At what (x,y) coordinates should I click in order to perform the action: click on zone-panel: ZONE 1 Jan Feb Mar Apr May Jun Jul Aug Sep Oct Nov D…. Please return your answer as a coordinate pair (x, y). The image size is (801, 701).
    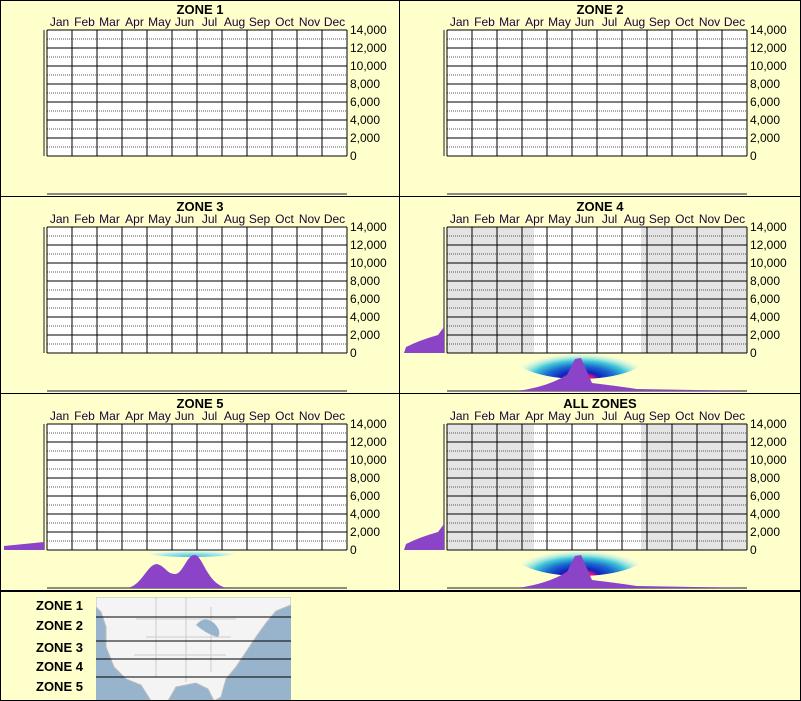
    Looking at the image, I should click on (200, 98).